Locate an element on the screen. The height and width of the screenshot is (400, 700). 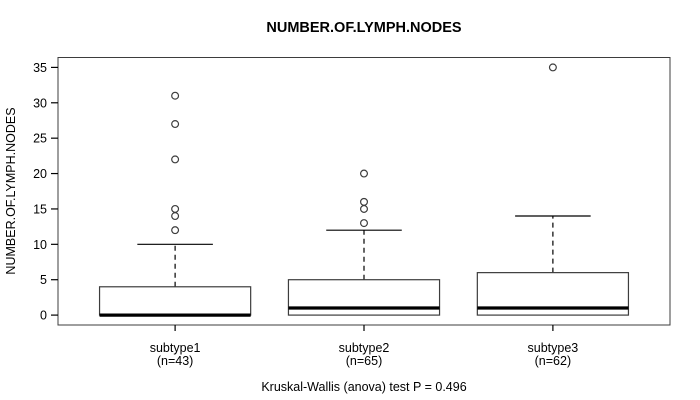
y-tick-label: 0 is located at coordinates (43, 316).